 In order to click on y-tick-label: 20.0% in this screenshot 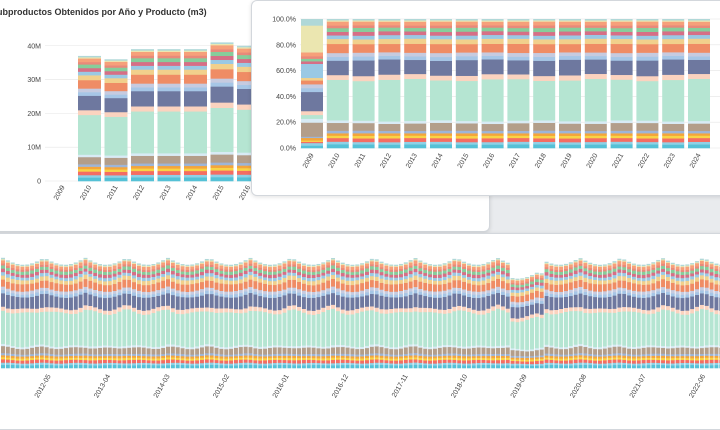, I will do `click(286, 123)`.